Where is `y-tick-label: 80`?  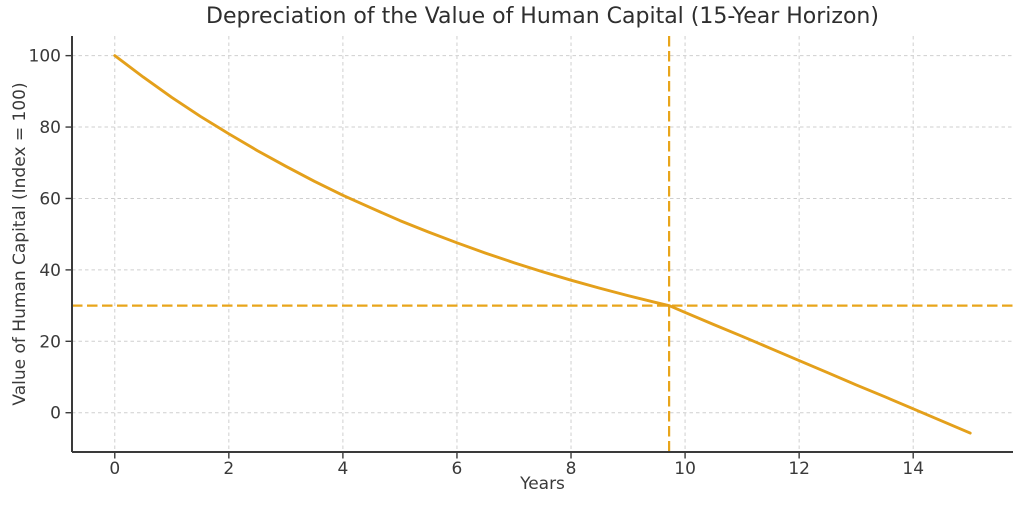 y-tick-label: 80 is located at coordinates (50, 128).